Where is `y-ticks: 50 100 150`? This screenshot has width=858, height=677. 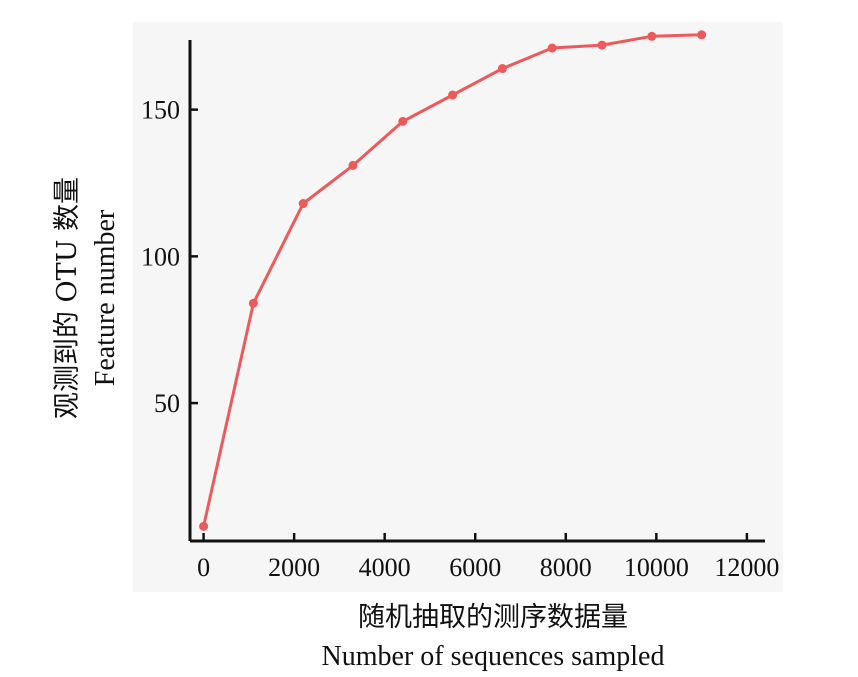
y-ticks: 50 100 150 is located at coordinates (169, 257).